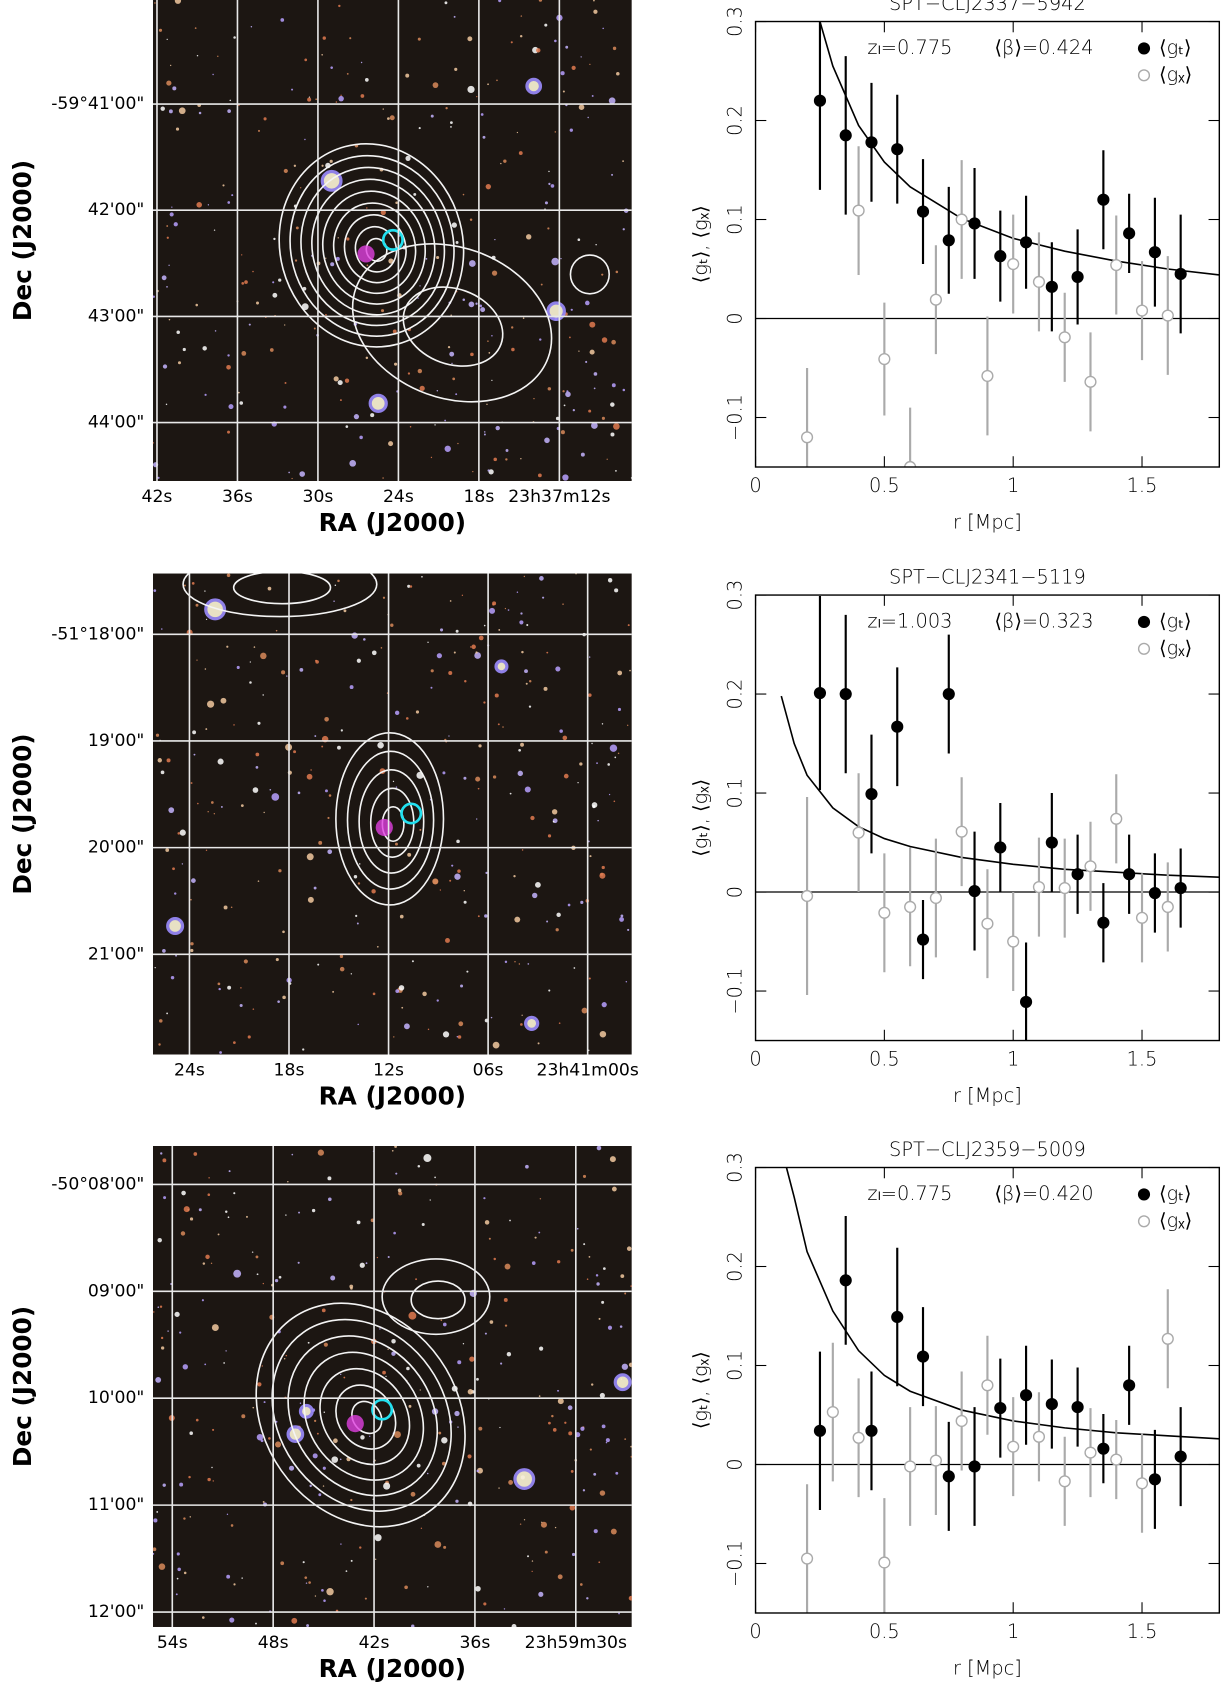  Describe the element at coordinates (1142, 1631) in the screenshot. I see `x-tick-label: 1.5` at that location.